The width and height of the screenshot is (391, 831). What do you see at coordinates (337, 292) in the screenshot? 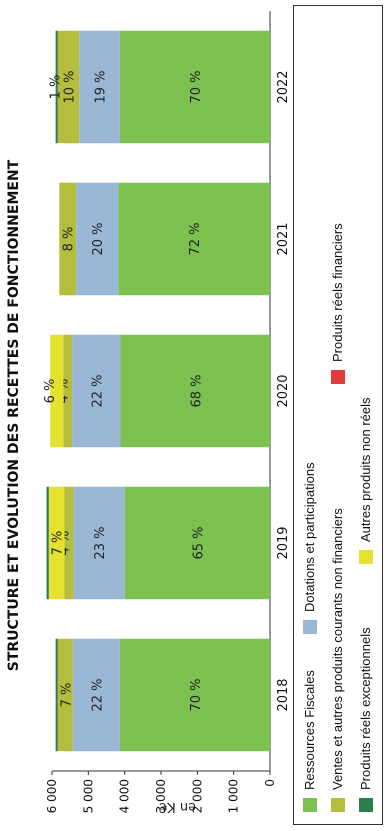
I see `legend-label: Produits réels financiers` at bounding box center [337, 292].